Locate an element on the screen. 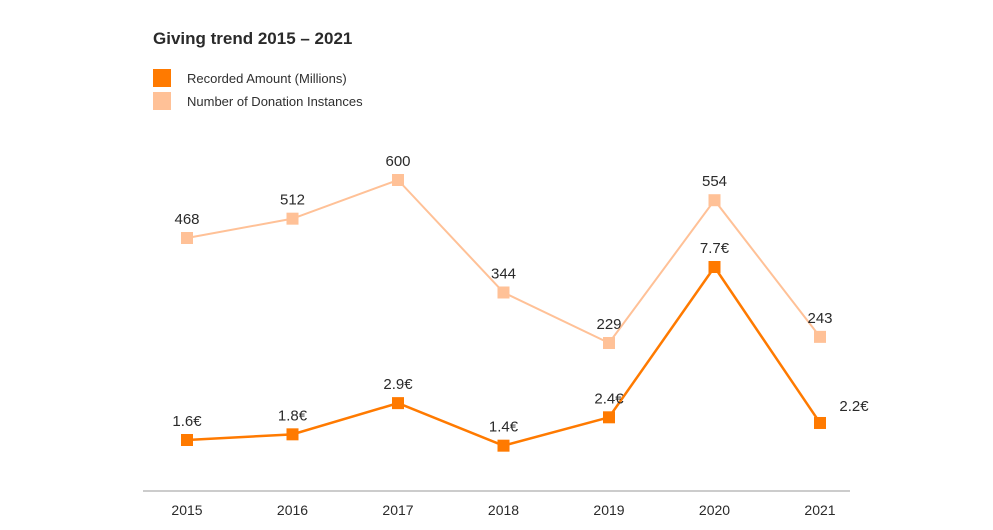 The image size is (993, 530). amount-data-label: 2.4€ is located at coordinates (609, 398).